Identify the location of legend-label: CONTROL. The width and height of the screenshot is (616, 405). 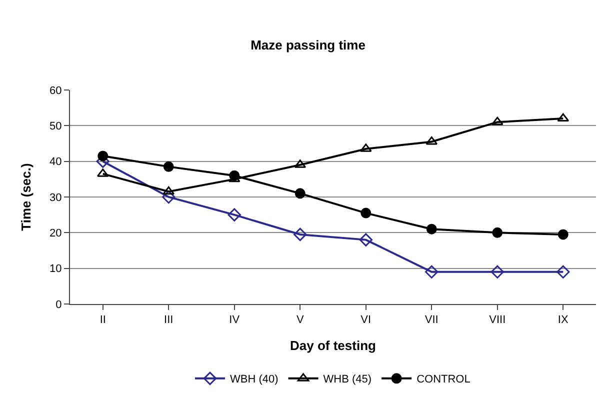
(443, 380).